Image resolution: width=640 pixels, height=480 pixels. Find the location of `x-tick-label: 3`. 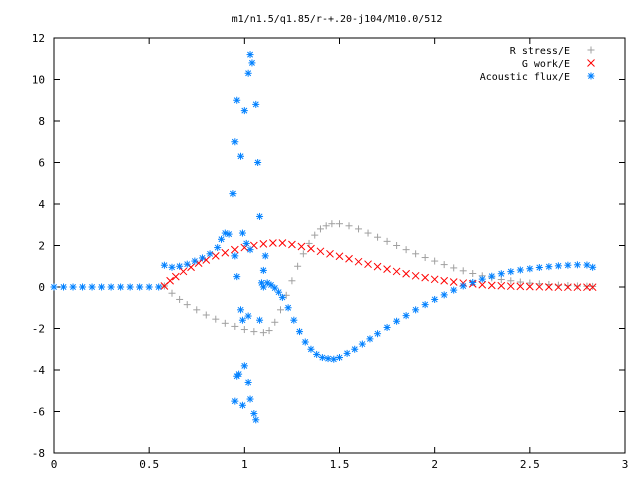

x-tick-label: 3 is located at coordinates (625, 464).